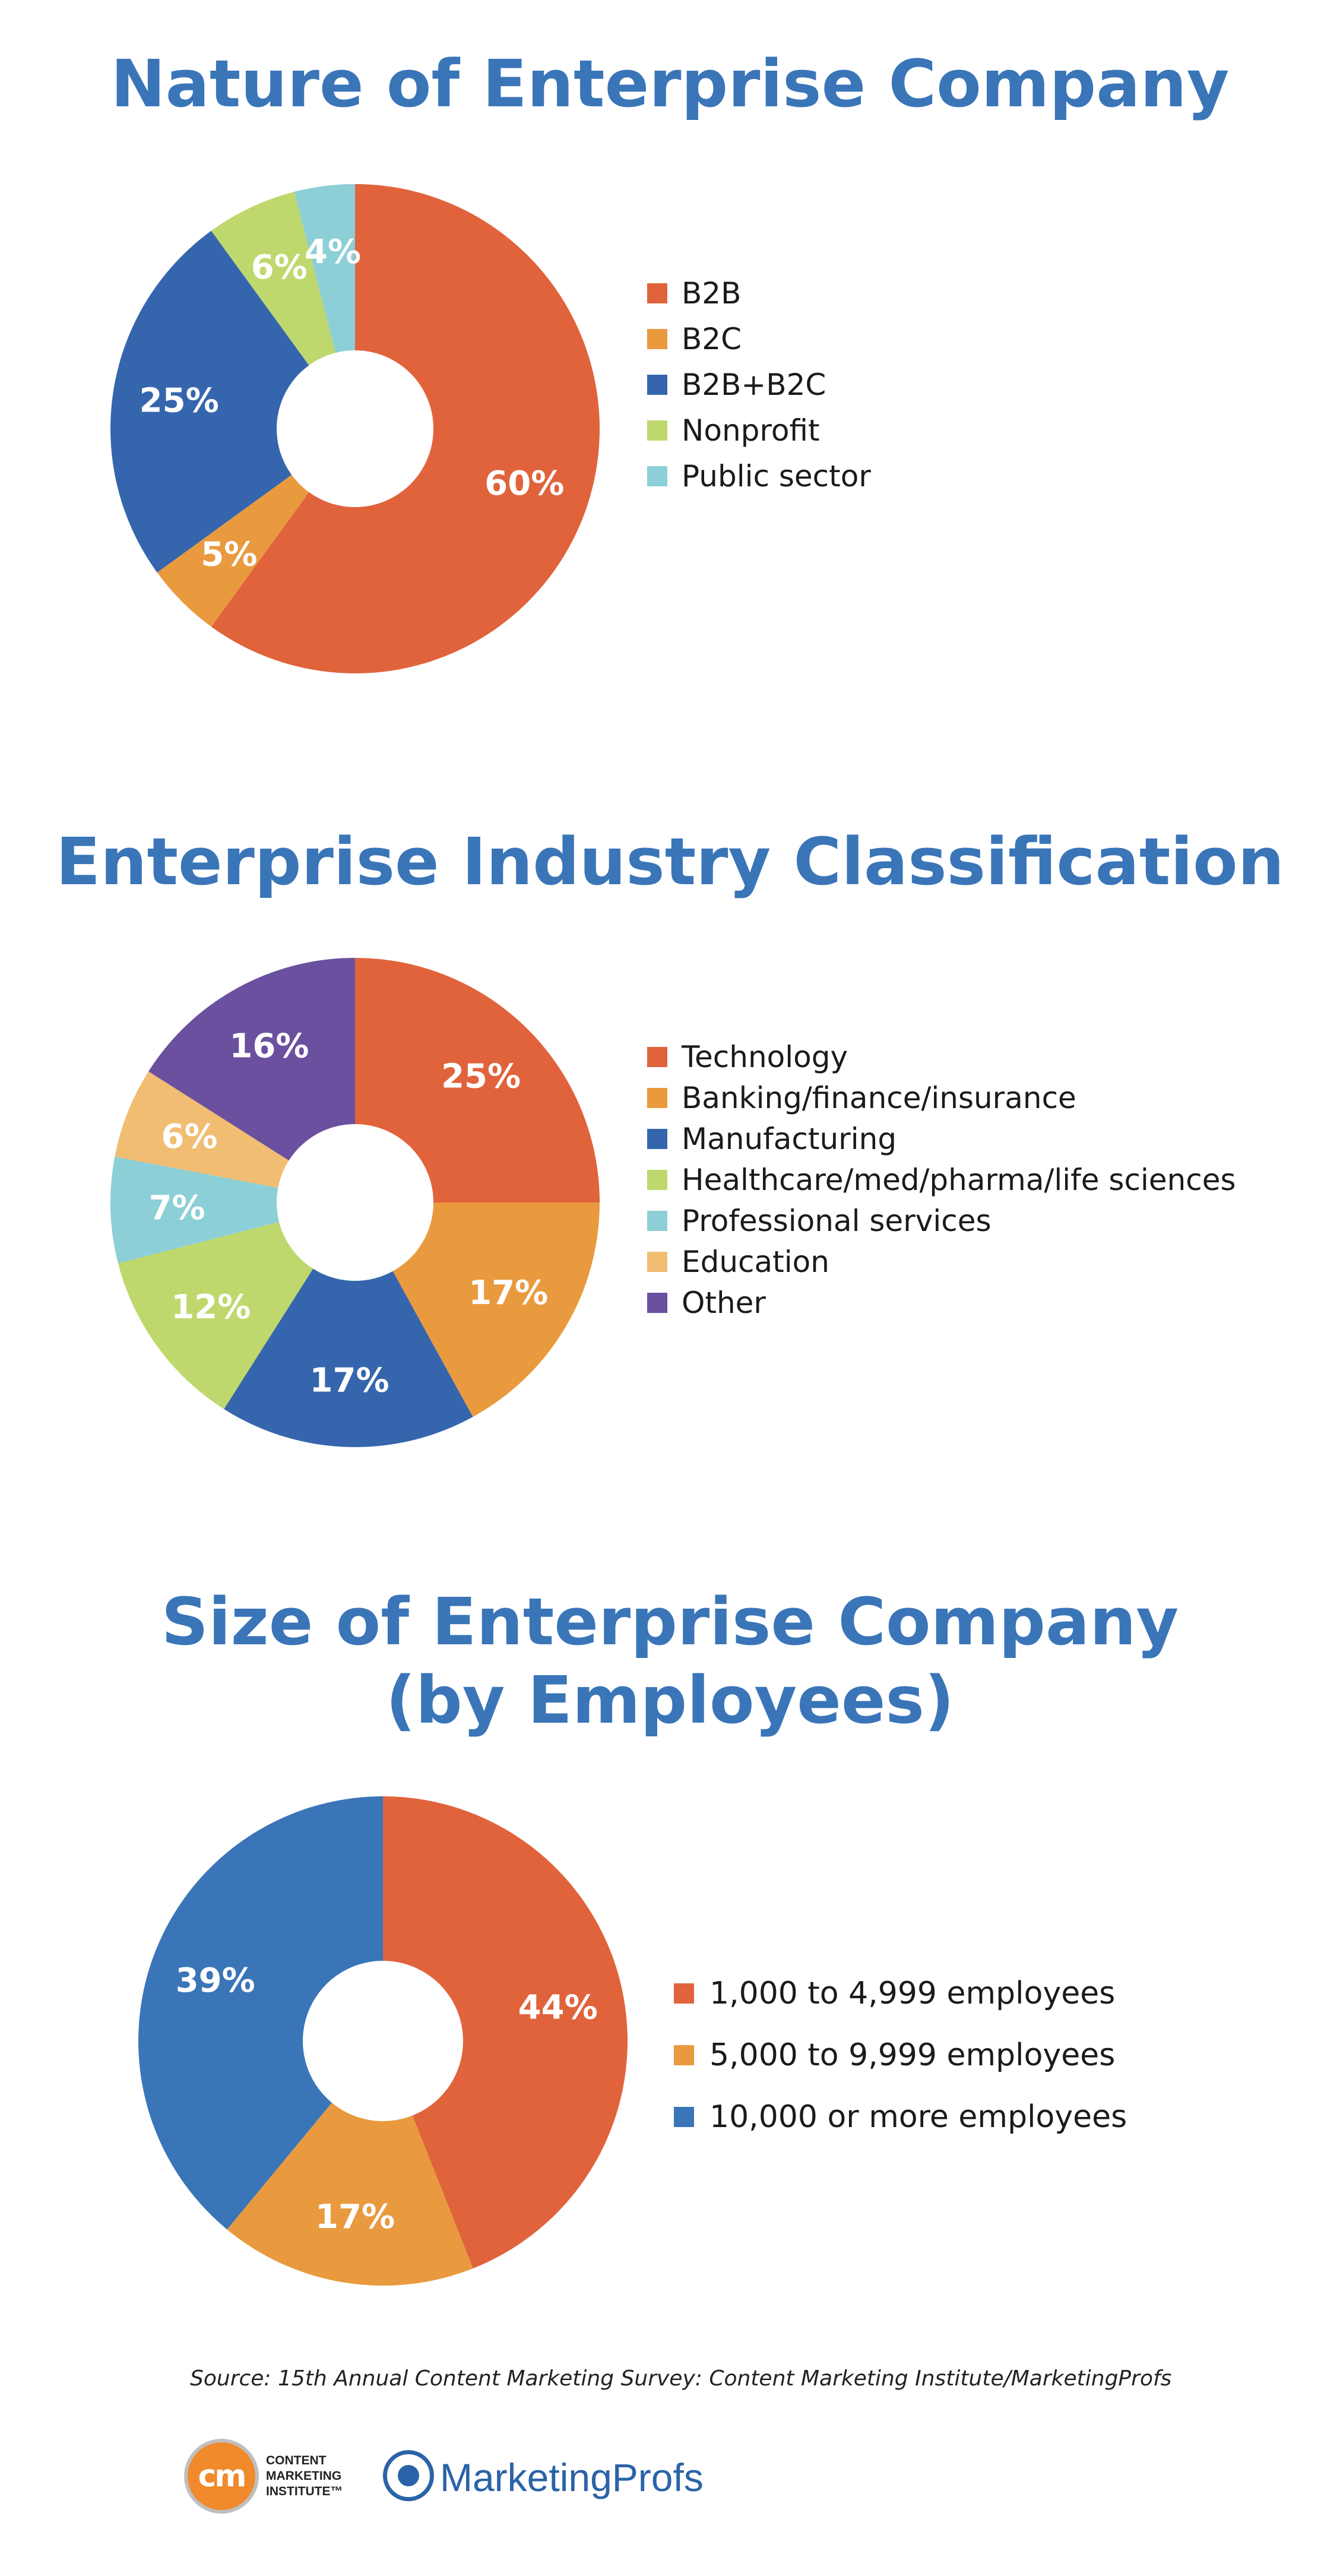 The image size is (1340, 2576). I want to click on slice-b2c, so click(233, 550).